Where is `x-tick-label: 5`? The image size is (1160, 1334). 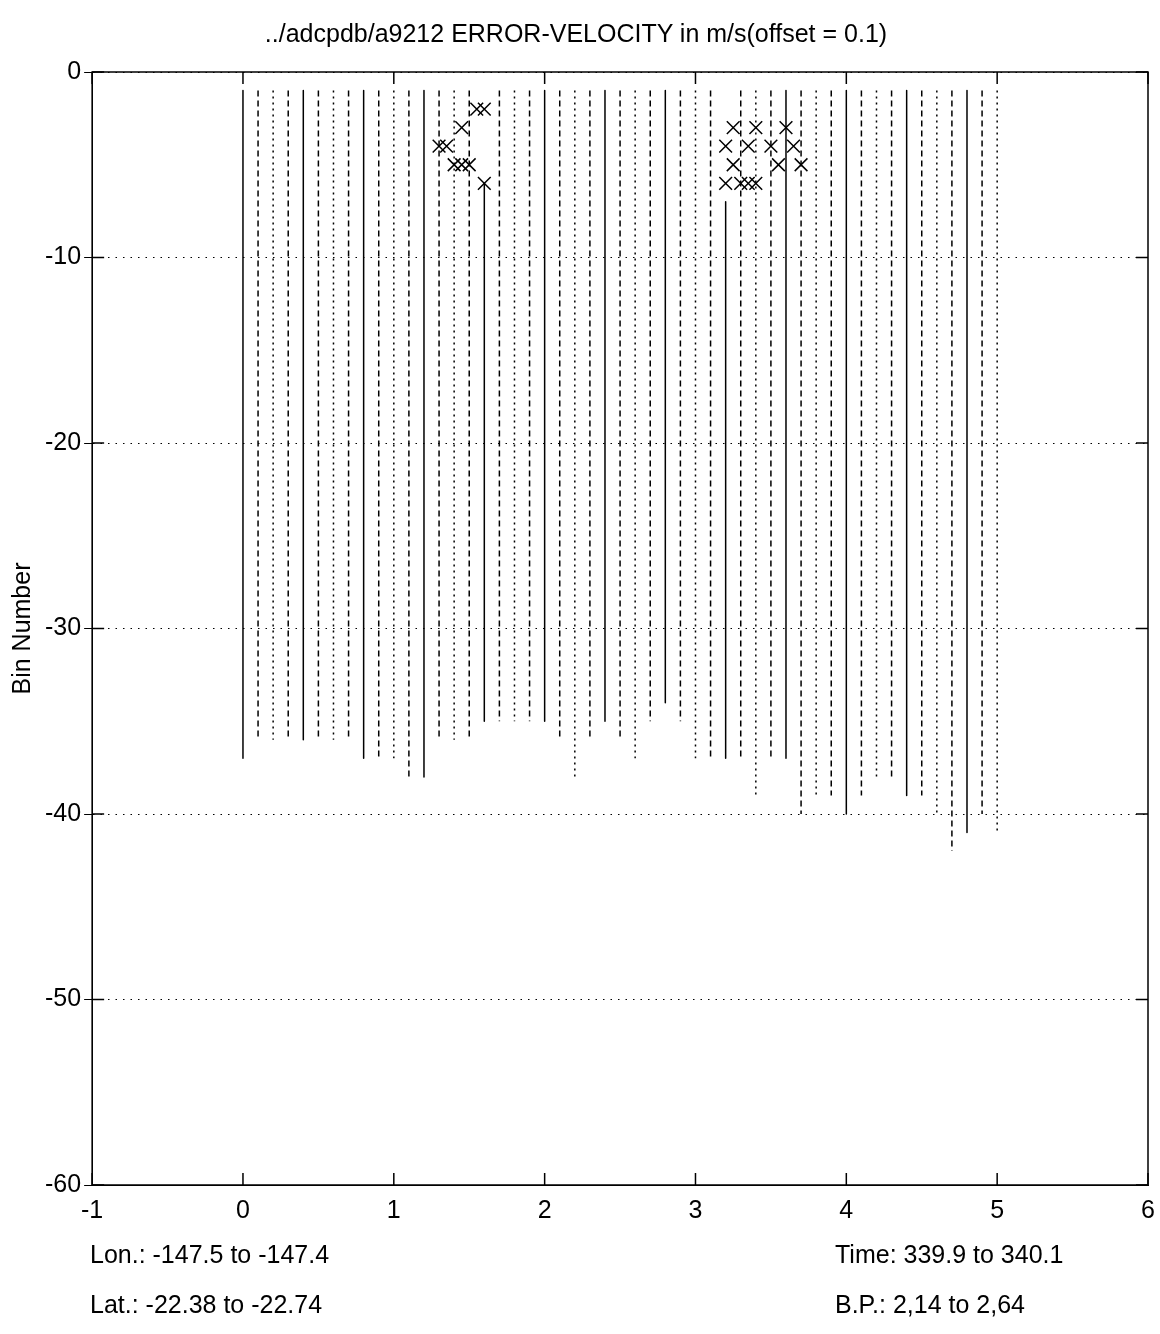
x-tick-label: 5 is located at coordinates (997, 1208).